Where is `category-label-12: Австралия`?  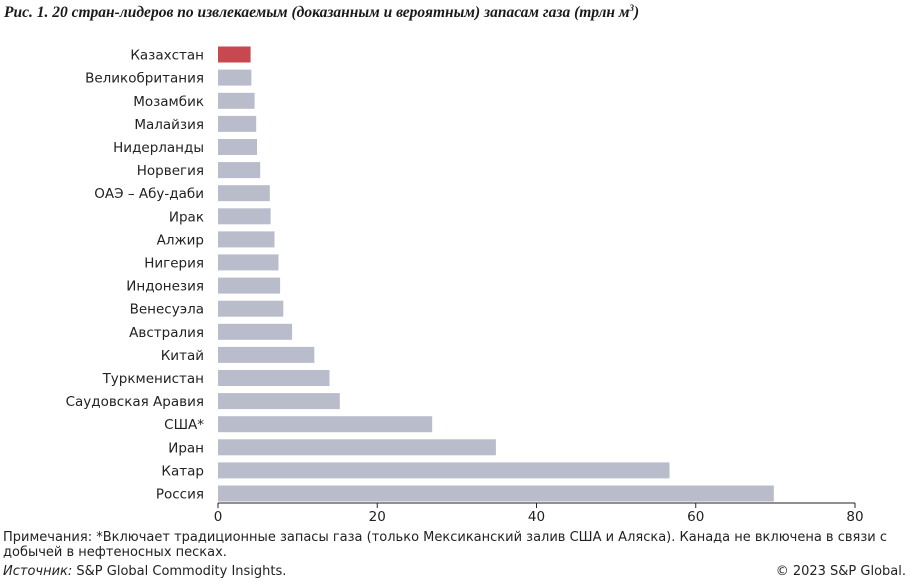
category-label-12: Австралия is located at coordinates (166, 333).